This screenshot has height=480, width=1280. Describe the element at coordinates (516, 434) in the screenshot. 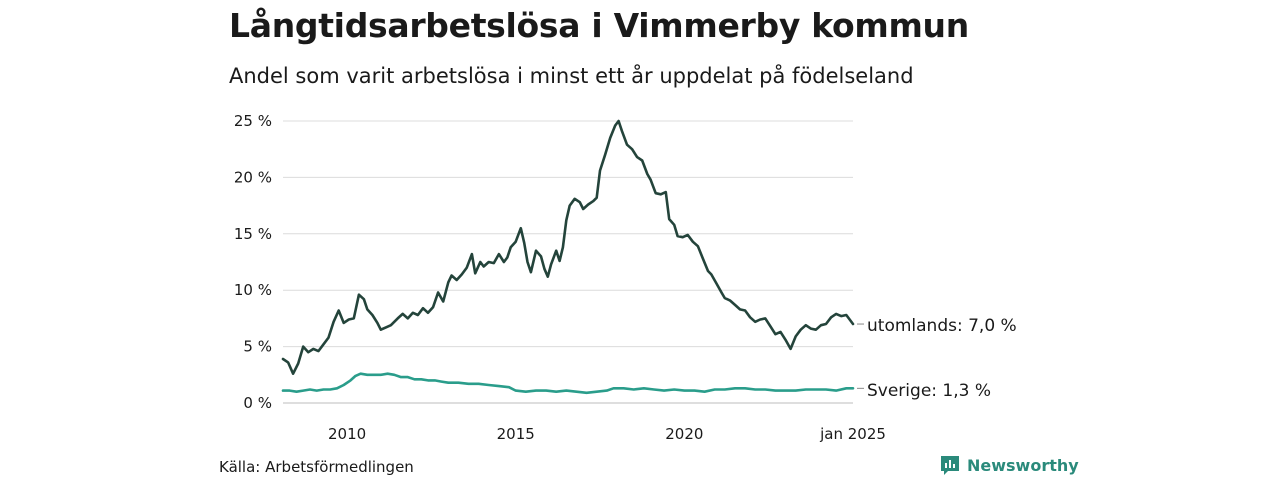

I see `x-tick-label: 2015` at that location.